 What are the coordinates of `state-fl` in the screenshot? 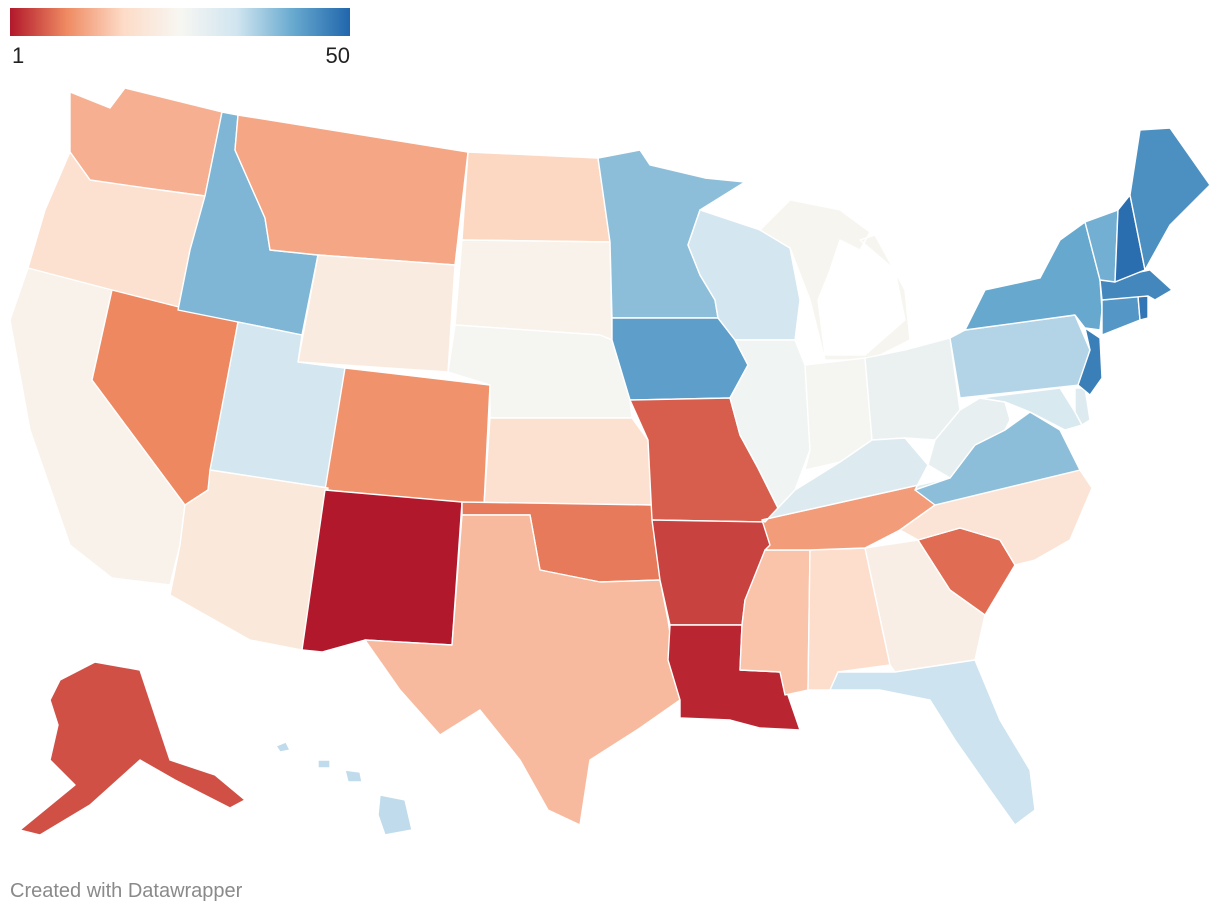 It's located at (932, 742).